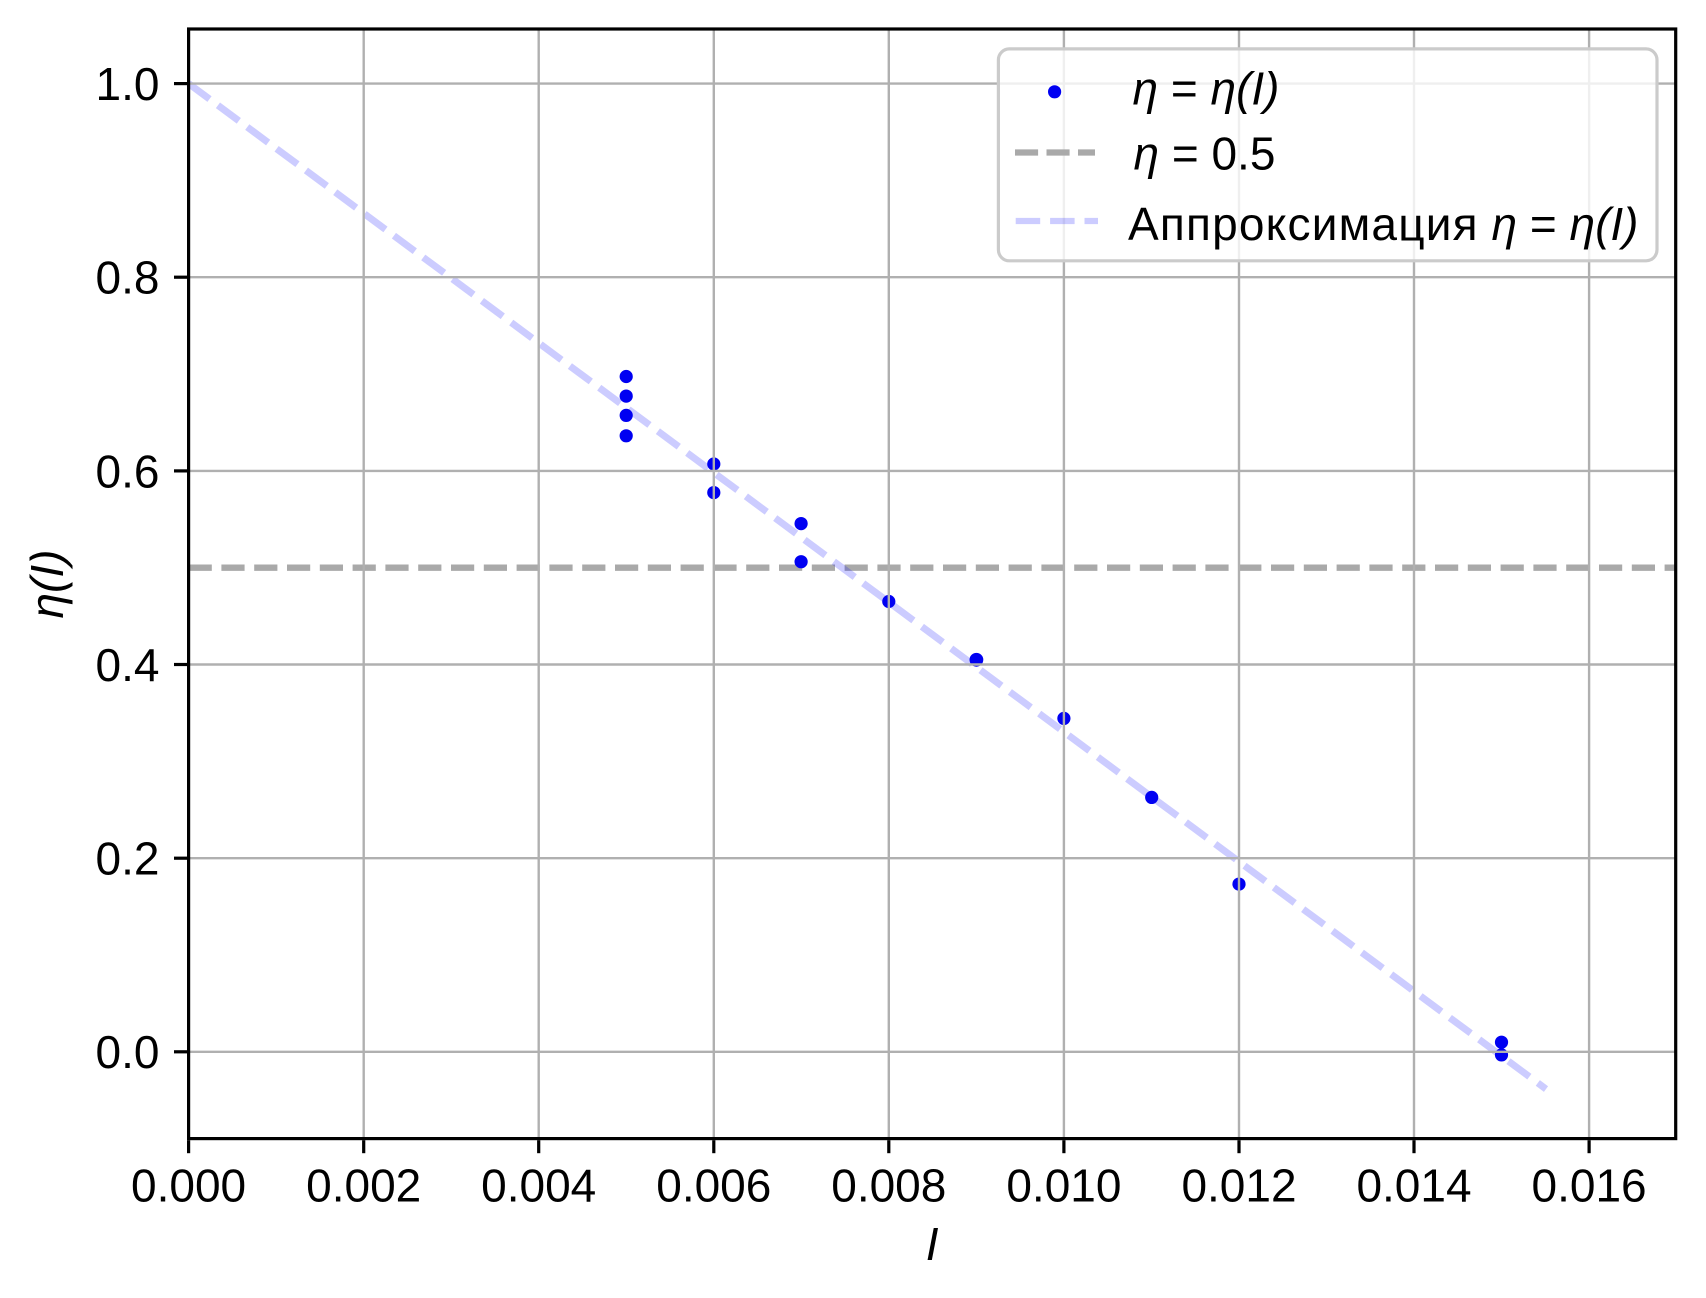 The width and height of the screenshot is (1706, 1298). I want to click on svg-text: η = η(I), so click(1206, 89).